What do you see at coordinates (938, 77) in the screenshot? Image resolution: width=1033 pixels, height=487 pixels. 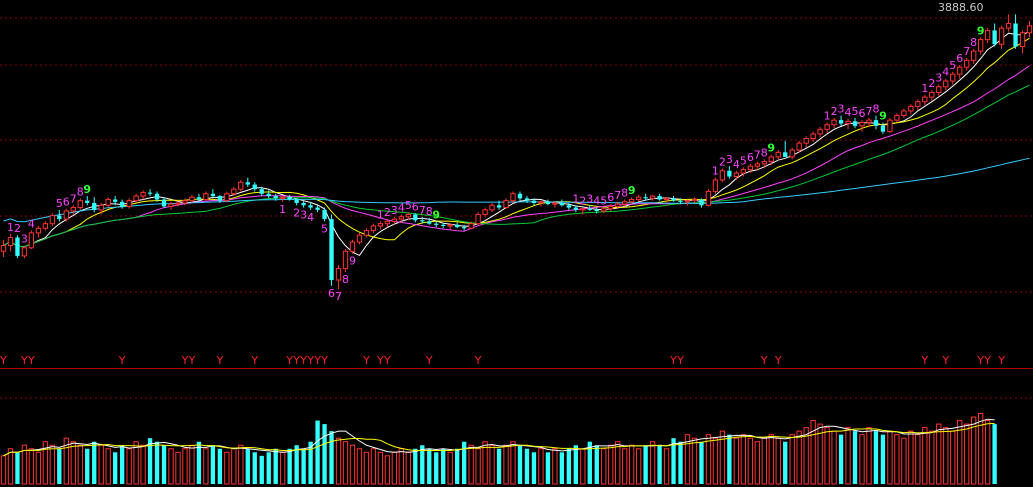 I see `sequence-count-label: 3` at bounding box center [938, 77].